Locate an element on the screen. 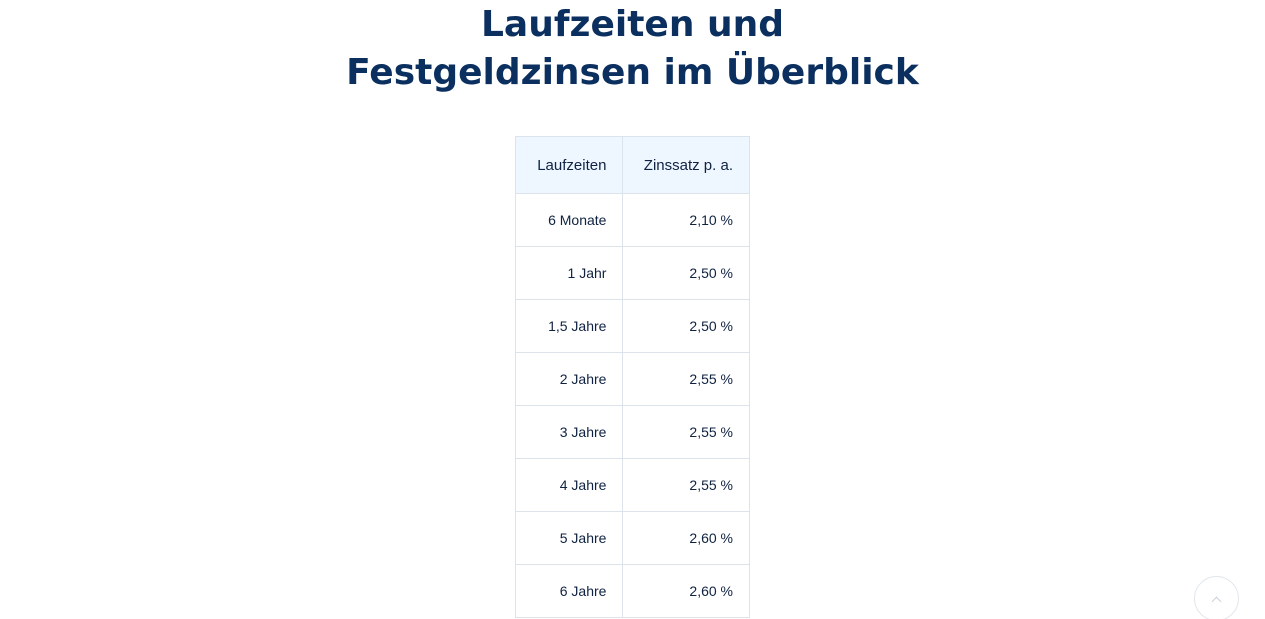 The image size is (1265, 619). rate-cell: 2,10 % is located at coordinates (686, 220).